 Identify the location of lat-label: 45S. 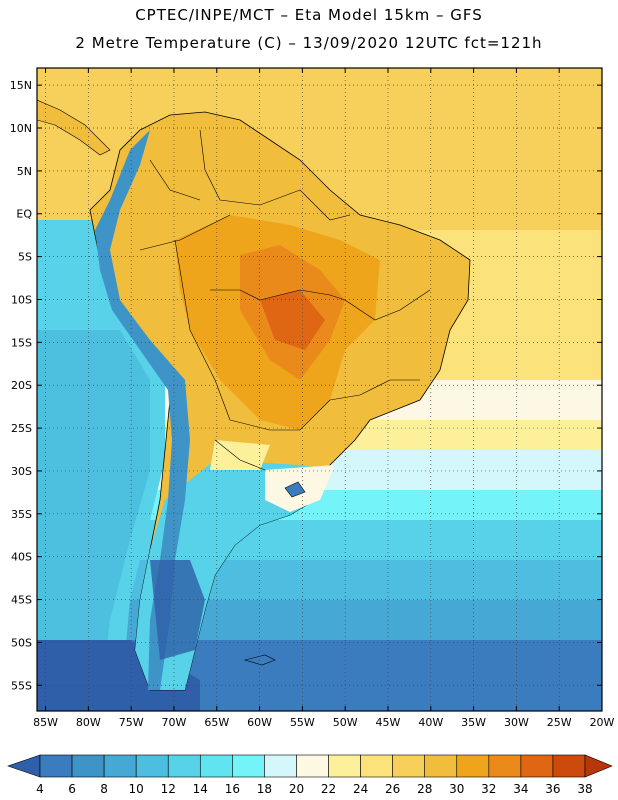
(21, 600).